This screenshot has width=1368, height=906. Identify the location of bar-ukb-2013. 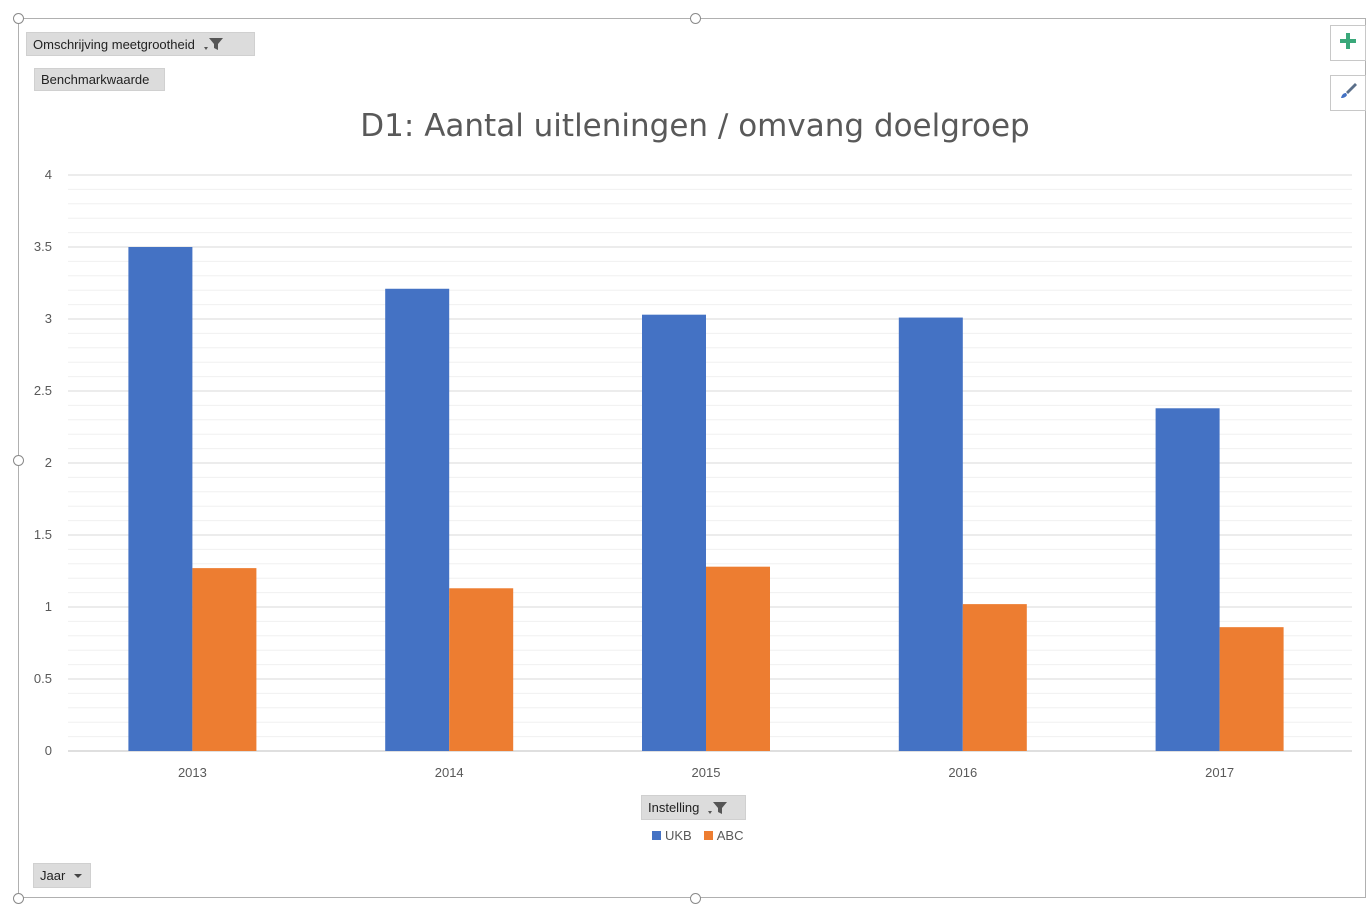
(160, 499).